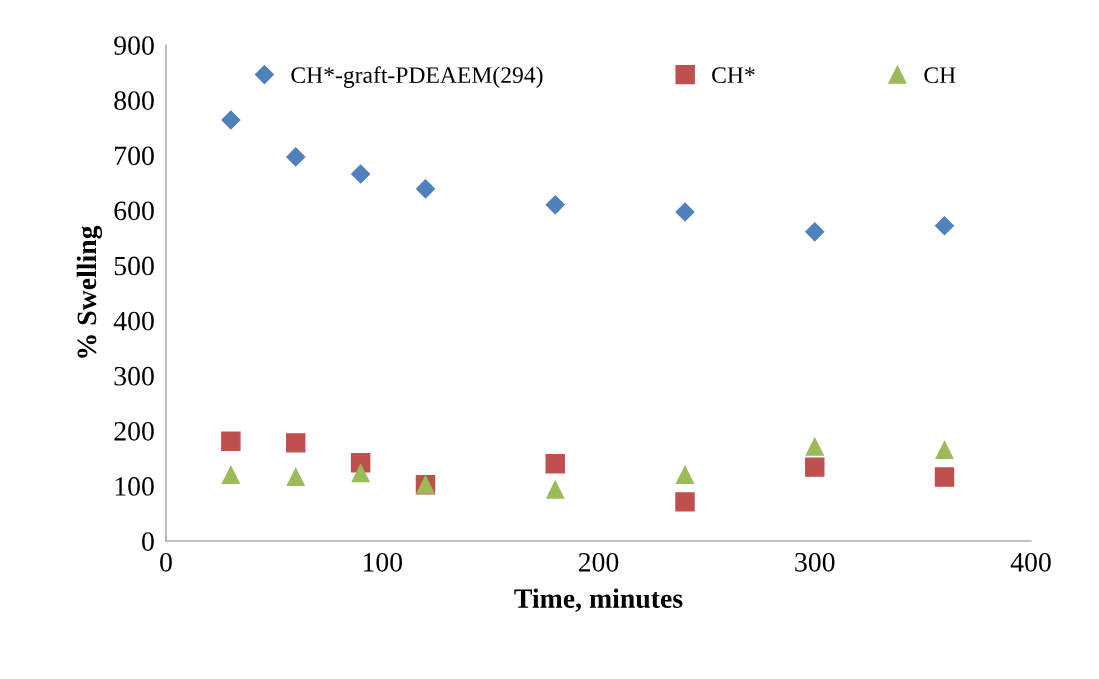 Image resolution: width=1099 pixels, height=679 pixels. I want to click on x-tick-label: 100, so click(383, 562).